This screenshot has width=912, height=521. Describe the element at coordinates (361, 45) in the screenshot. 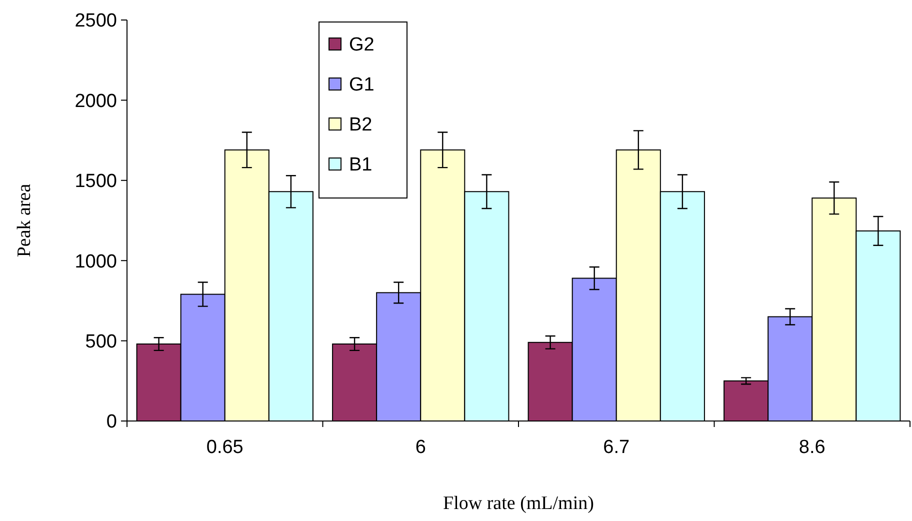

I see `legend-label: G2` at that location.